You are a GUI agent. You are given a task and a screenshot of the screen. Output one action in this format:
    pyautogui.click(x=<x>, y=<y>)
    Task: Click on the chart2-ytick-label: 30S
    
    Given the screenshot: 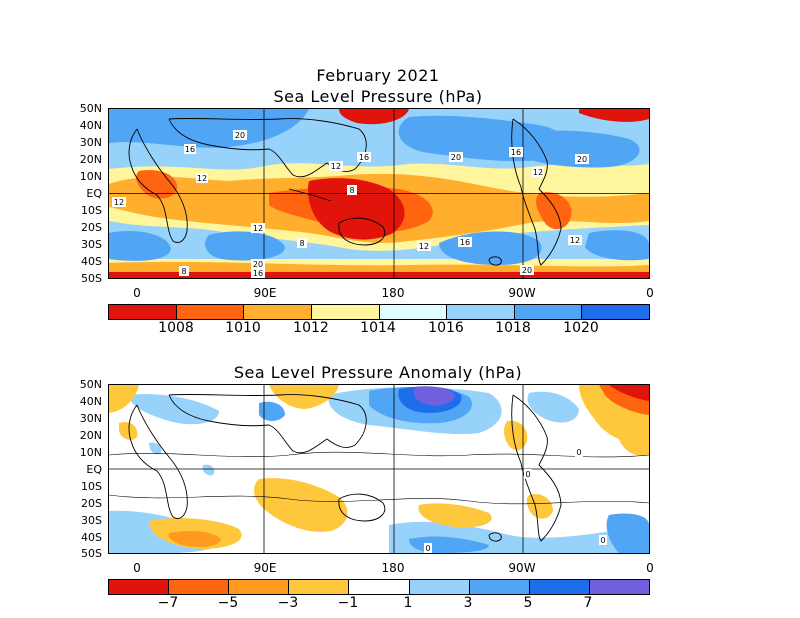 What is the action you would take?
    pyautogui.click(x=91, y=520)
    